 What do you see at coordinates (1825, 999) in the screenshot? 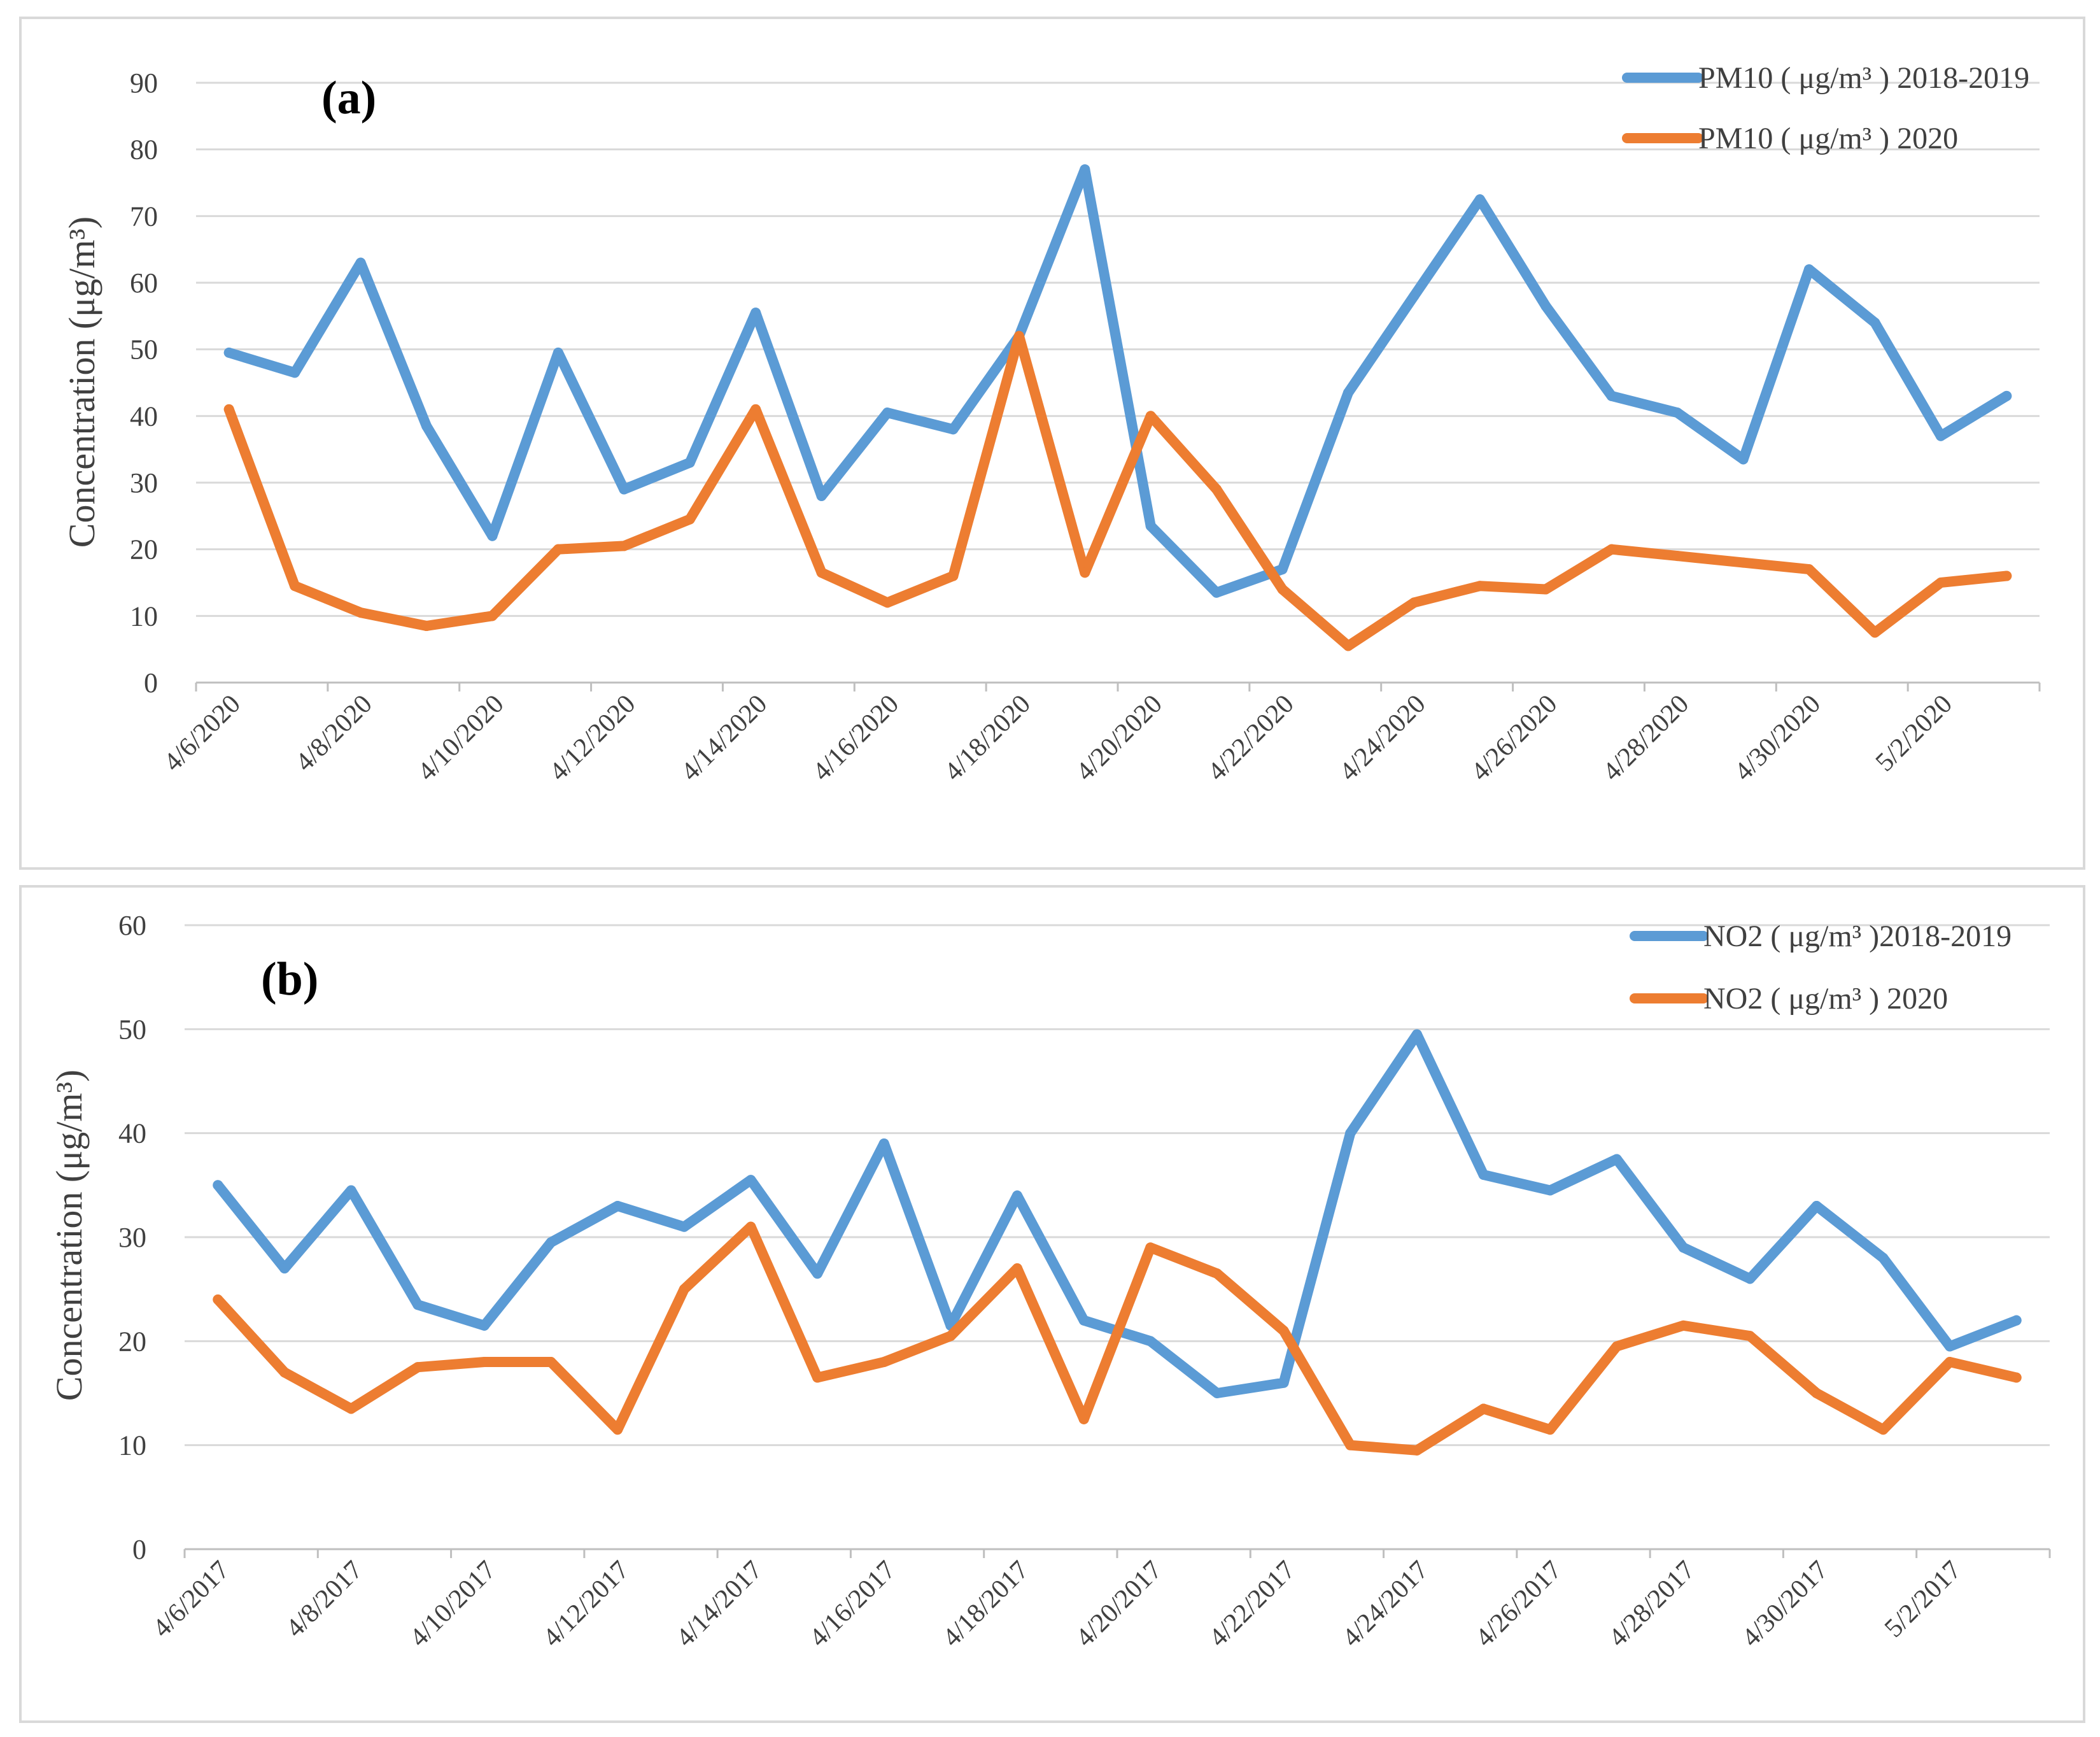
I see `legend-label-no2-2020: NO2 ( μg/m³ ) 2020` at bounding box center [1825, 999].